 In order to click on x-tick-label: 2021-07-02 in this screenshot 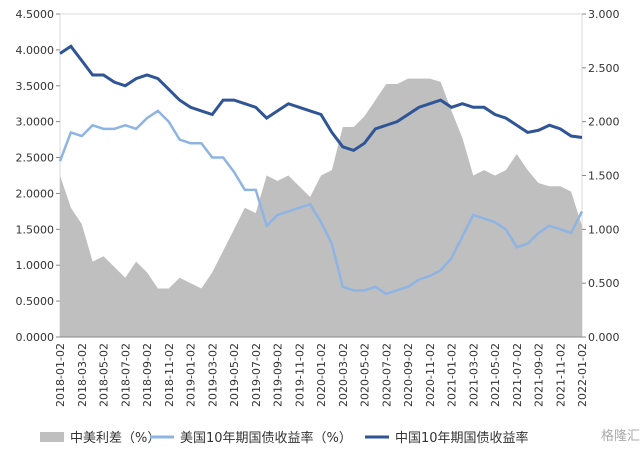, I will do `click(517, 375)`.